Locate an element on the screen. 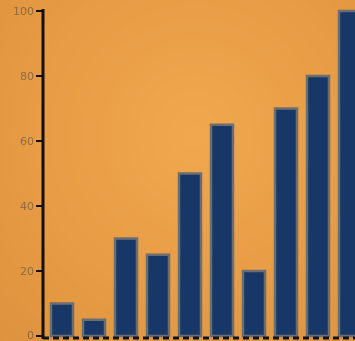 Image resolution: width=355 pixels, height=341 pixels. y-tick-label-20: 20 is located at coordinates (27, 271).